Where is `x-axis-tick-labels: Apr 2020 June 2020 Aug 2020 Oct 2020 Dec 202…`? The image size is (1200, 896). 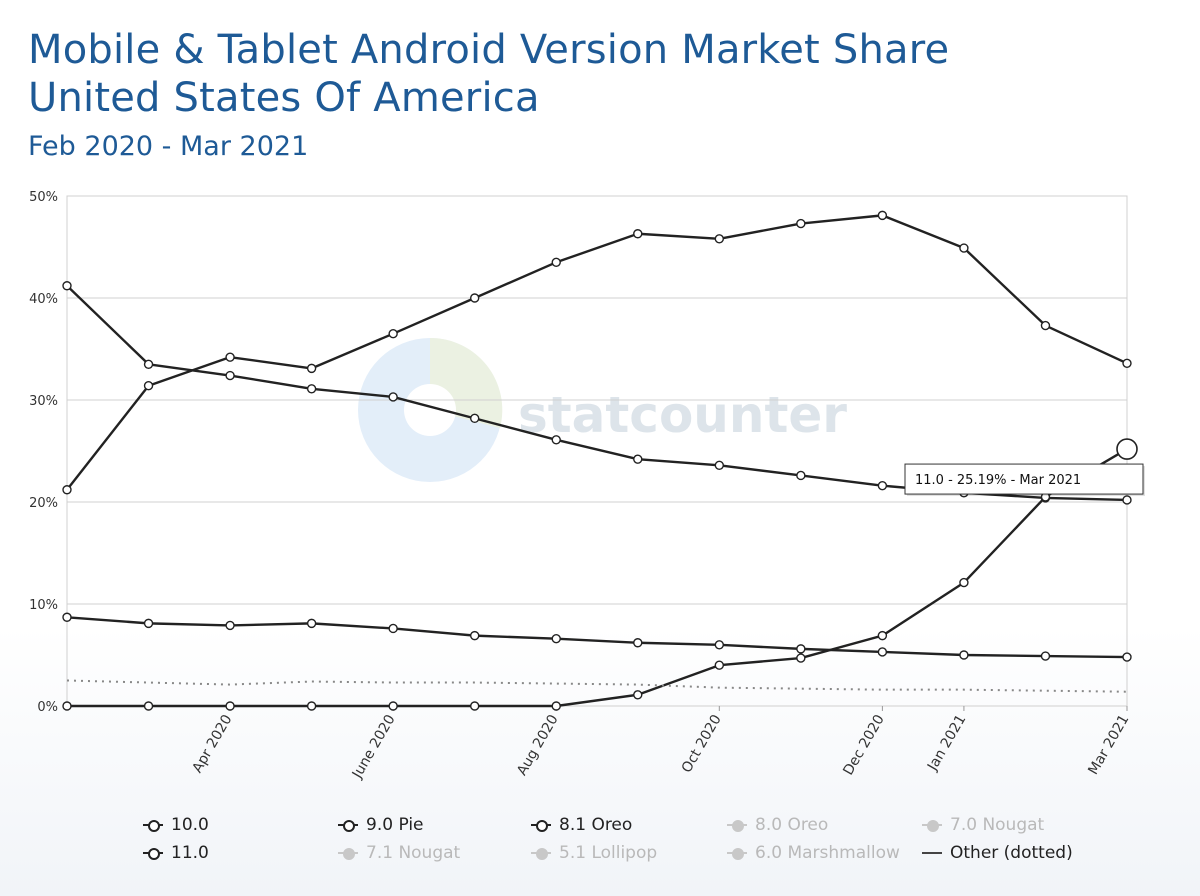
x-axis-tick-labels: Apr 2020 June 2020 Aug 2020 Oct 2020 Dec 202… is located at coordinates (661, 744).